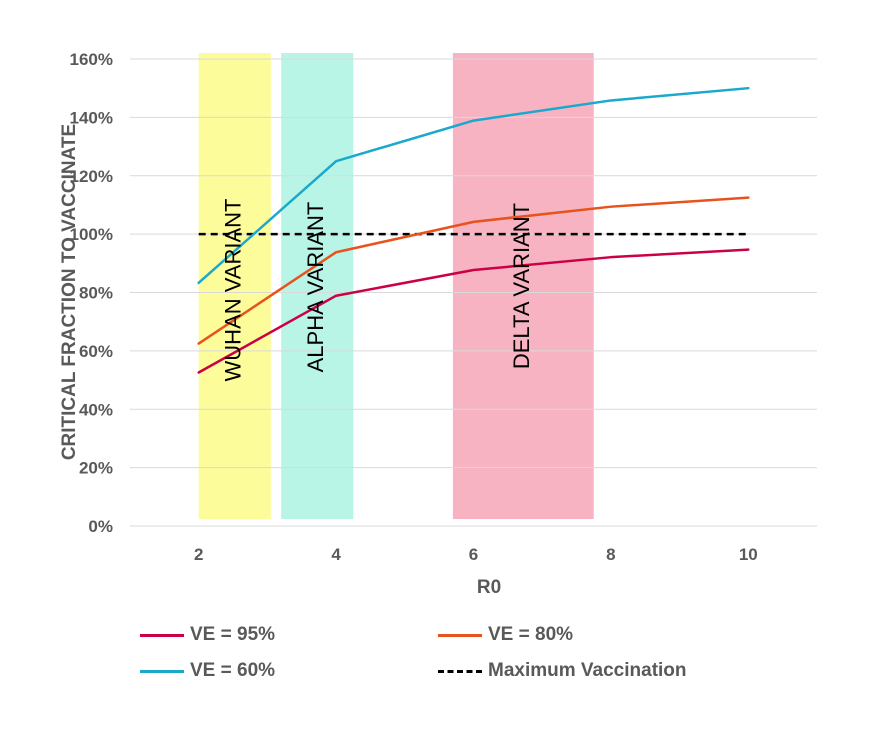 Image resolution: width=877 pixels, height=731 pixels. I want to click on y-tick-label: 120%, so click(91, 176).